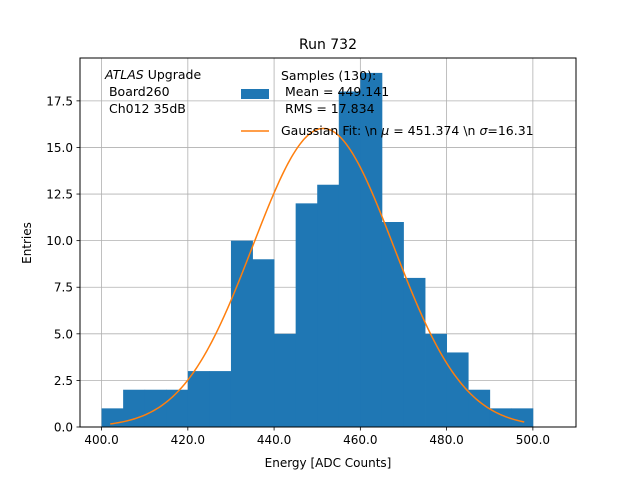 The image size is (640, 480). What do you see at coordinates (63, 428) in the screenshot?
I see `y-tick-label: 0.0` at bounding box center [63, 428].